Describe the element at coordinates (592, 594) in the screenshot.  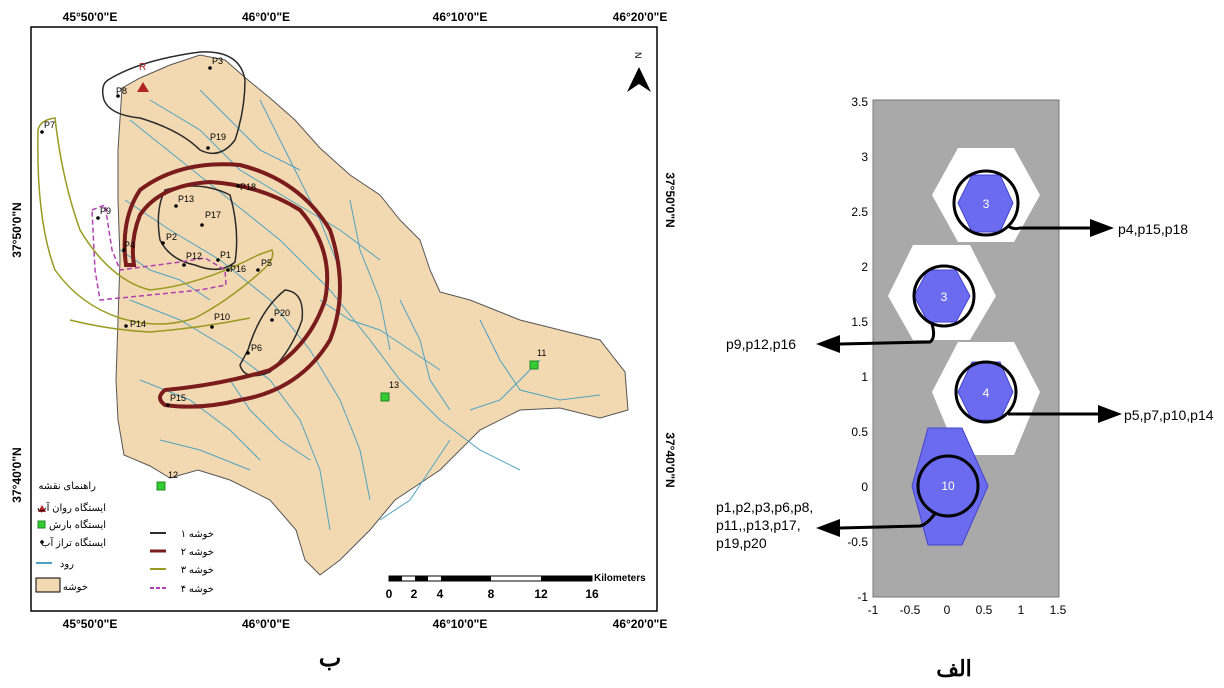
I see `svg-text: 16` at that location.